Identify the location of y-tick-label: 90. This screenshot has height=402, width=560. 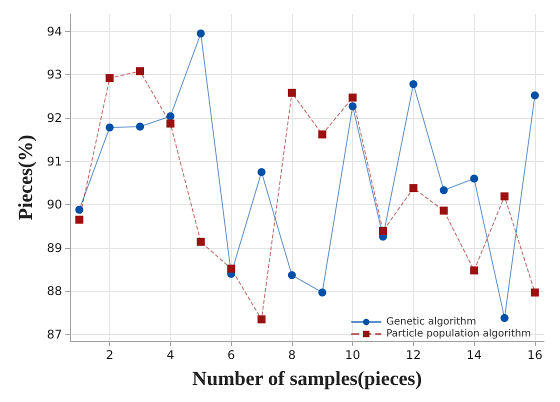
(54, 205).